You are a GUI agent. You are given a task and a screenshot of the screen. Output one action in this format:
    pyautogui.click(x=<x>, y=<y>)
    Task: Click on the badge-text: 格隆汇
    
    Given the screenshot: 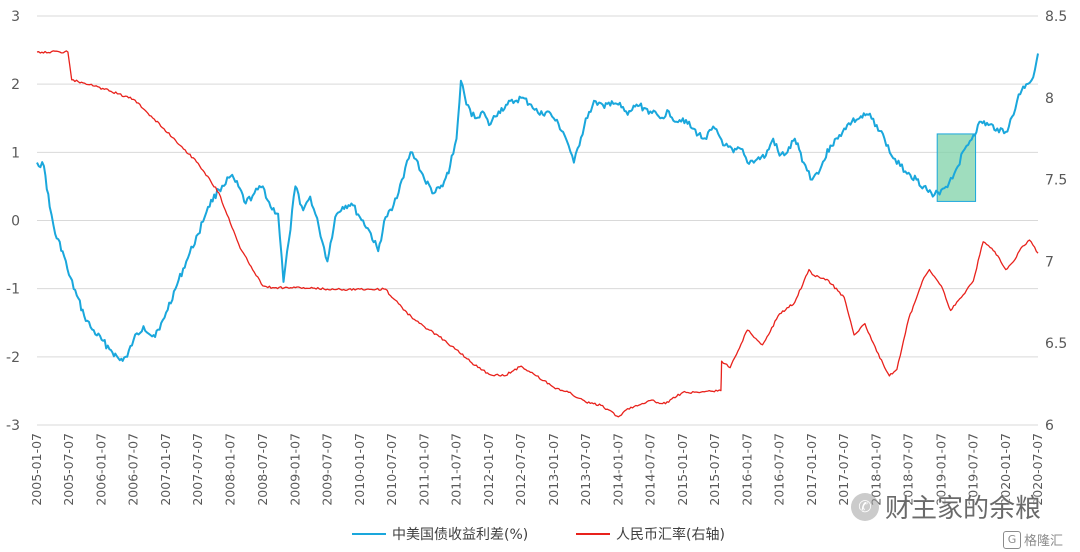 What is the action you would take?
    pyautogui.click(x=1044, y=541)
    